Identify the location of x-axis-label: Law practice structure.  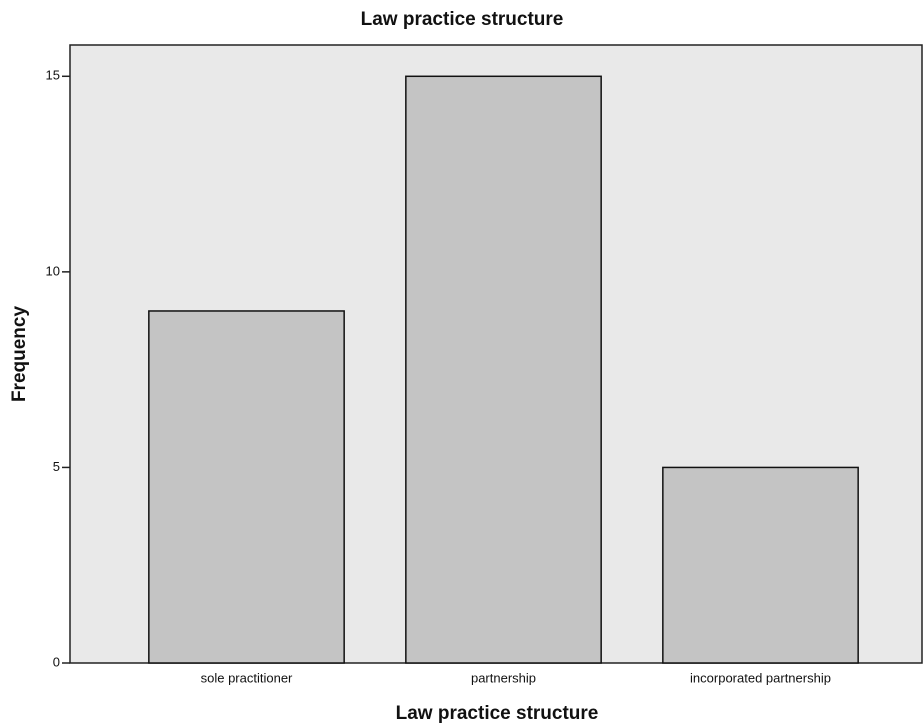
(497, 713).